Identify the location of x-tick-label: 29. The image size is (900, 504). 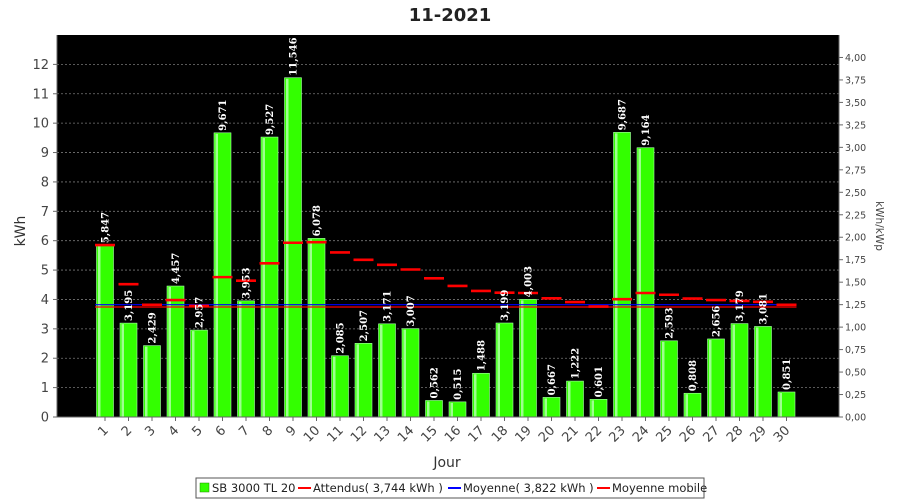
(759, 434).